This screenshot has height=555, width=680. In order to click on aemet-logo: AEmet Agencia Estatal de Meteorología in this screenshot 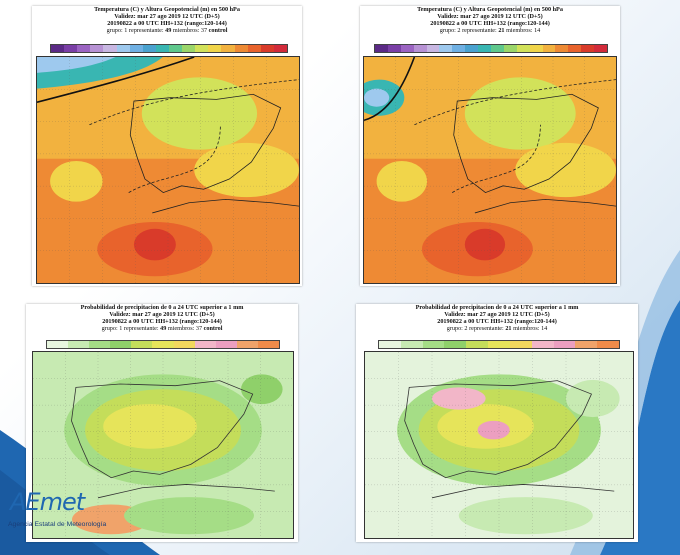, I will do `click(61, 513)`.